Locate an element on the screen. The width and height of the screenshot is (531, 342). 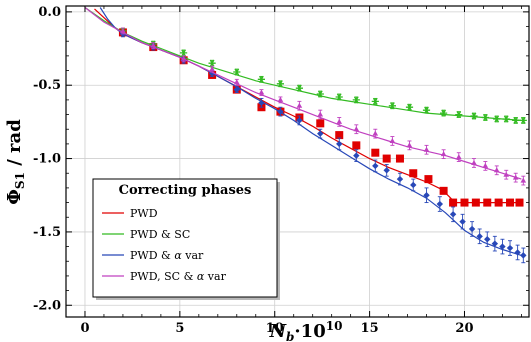
y-tick-label: -1.5 is located at coordinates (47, 232).